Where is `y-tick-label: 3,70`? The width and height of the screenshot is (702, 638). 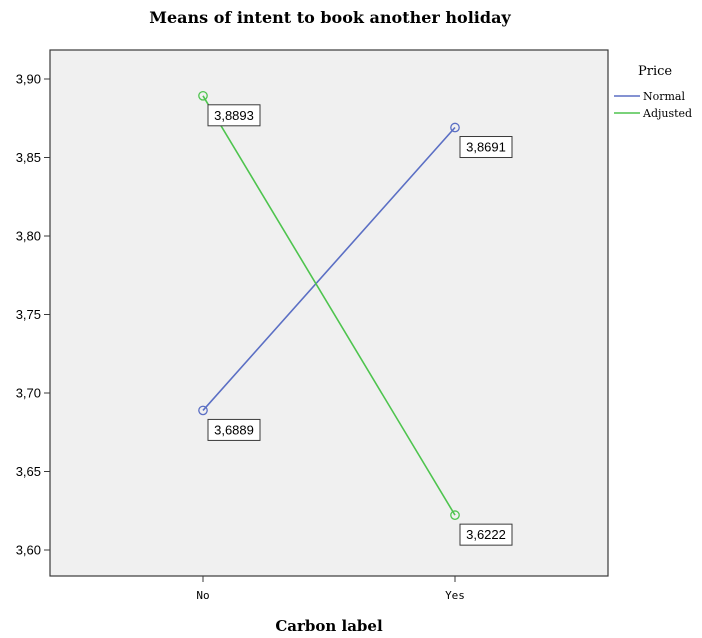
y-tick-label: 3,70 is located at coordinates (28, 393).